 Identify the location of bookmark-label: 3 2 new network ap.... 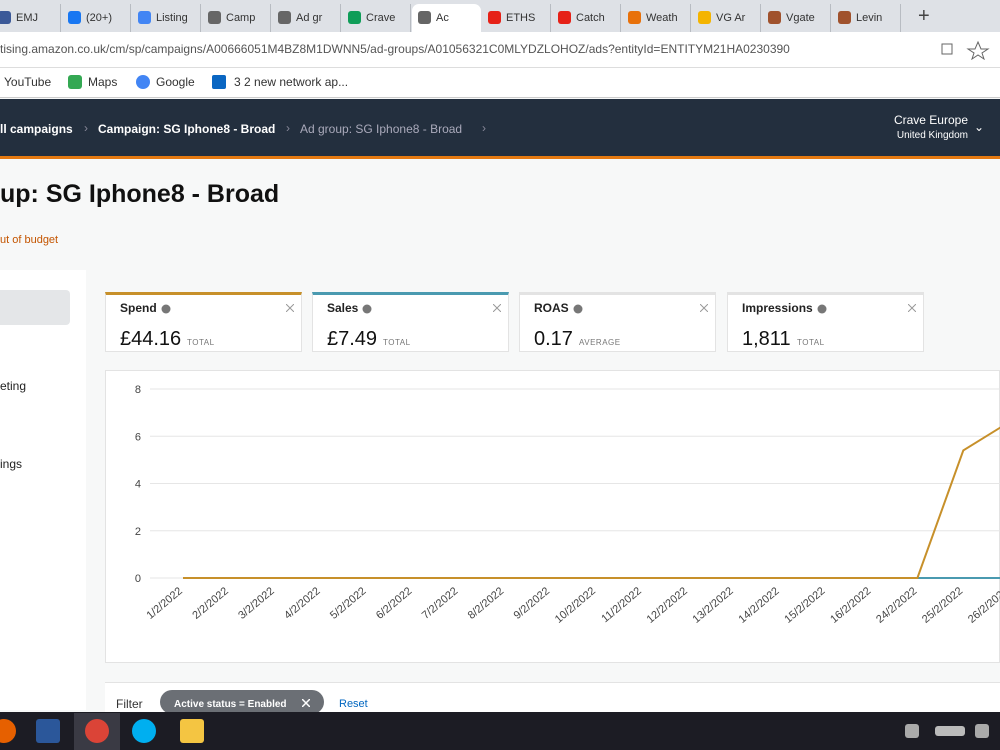
(291, 82).